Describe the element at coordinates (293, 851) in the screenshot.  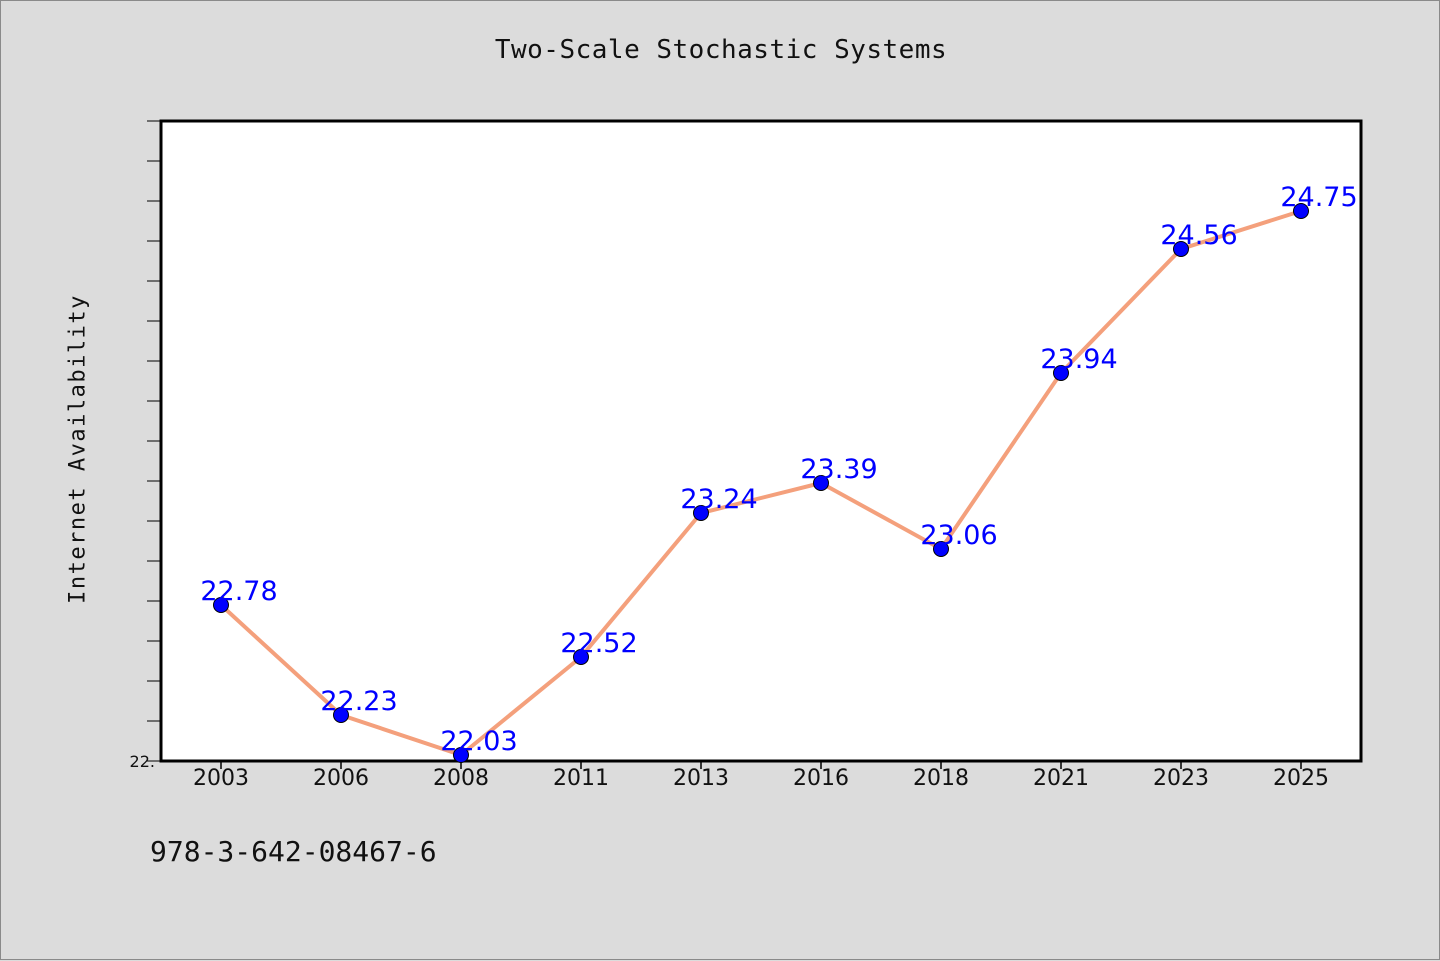
I see `isbn-code: 978-3-642-08467-6` at that location.